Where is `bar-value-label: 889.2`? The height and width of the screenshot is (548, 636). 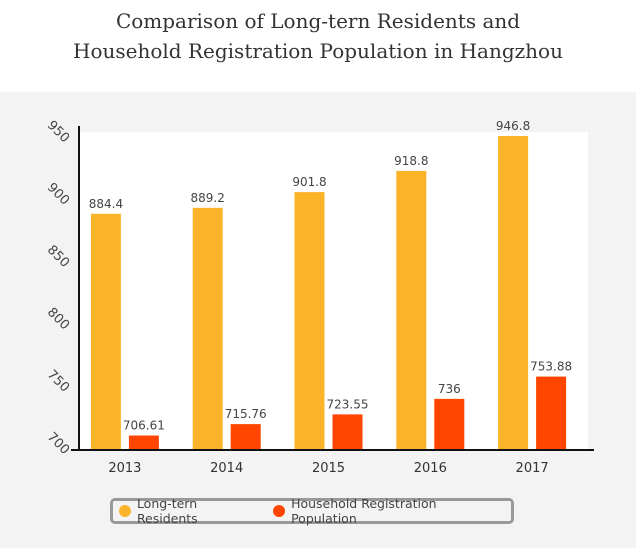
bar-value-label: 889.2 is located at coordinates (208, 198).